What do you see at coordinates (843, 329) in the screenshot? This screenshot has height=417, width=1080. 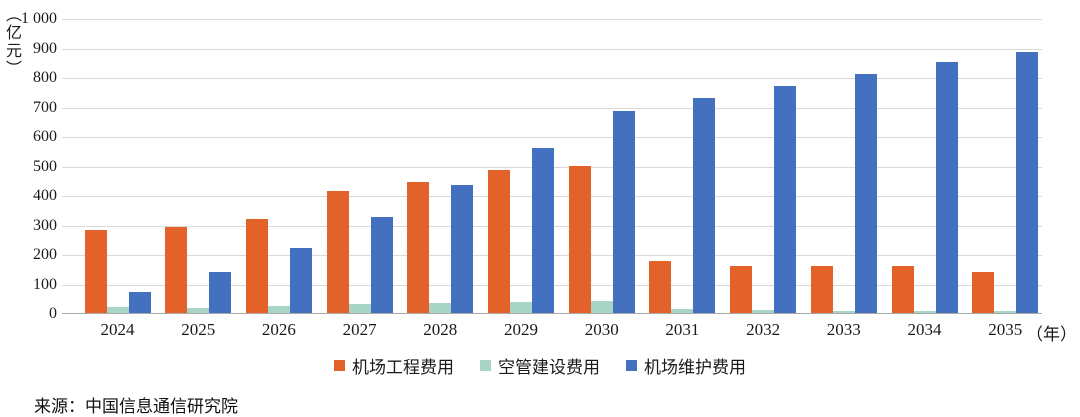 I see `x-tick-label-2033: 2033` at bounding box center [843, 329].